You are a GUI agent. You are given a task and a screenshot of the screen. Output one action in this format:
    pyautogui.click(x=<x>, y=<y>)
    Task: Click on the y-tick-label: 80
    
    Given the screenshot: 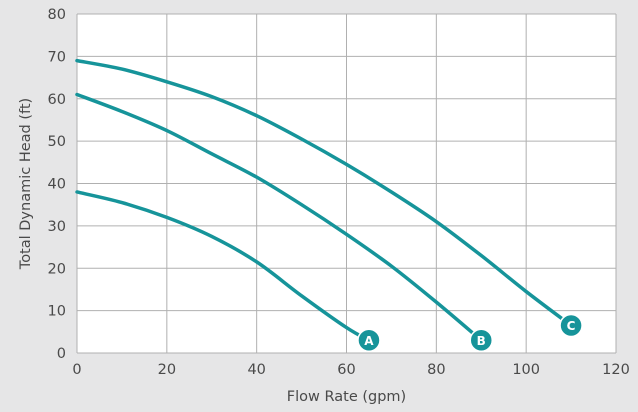 What is the action you would take?
    pyautogui.click(x=57, y=15)
    